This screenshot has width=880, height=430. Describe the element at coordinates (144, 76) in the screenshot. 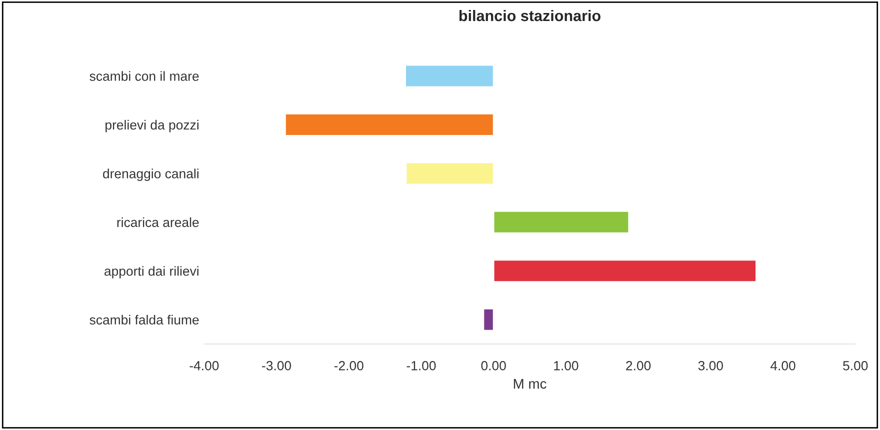

I see `y-tick-label: scambi con il mare` at that location.